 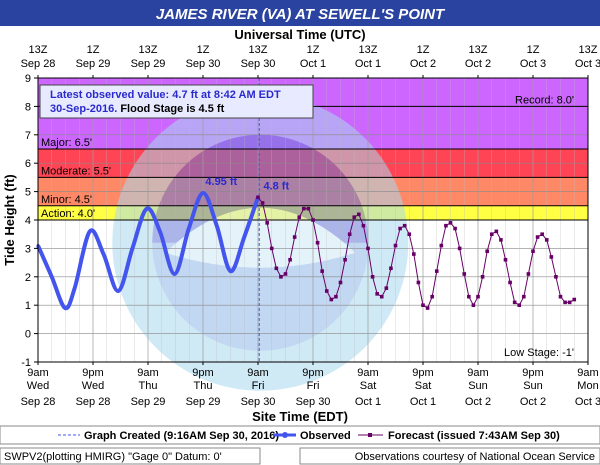 What do you see at coordinates (221, 182) in the screenshot?
I see `peak-annotation: 4.95 ft` at bounding box center [221, 182].